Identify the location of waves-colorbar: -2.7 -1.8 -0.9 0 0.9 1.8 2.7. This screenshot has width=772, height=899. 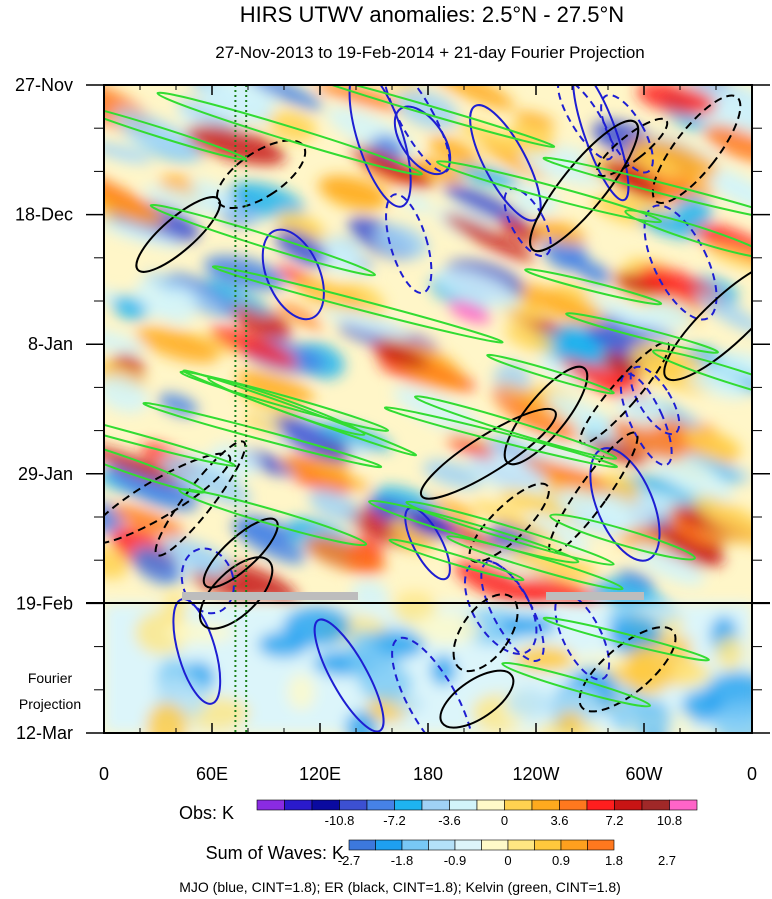
(507, 853).